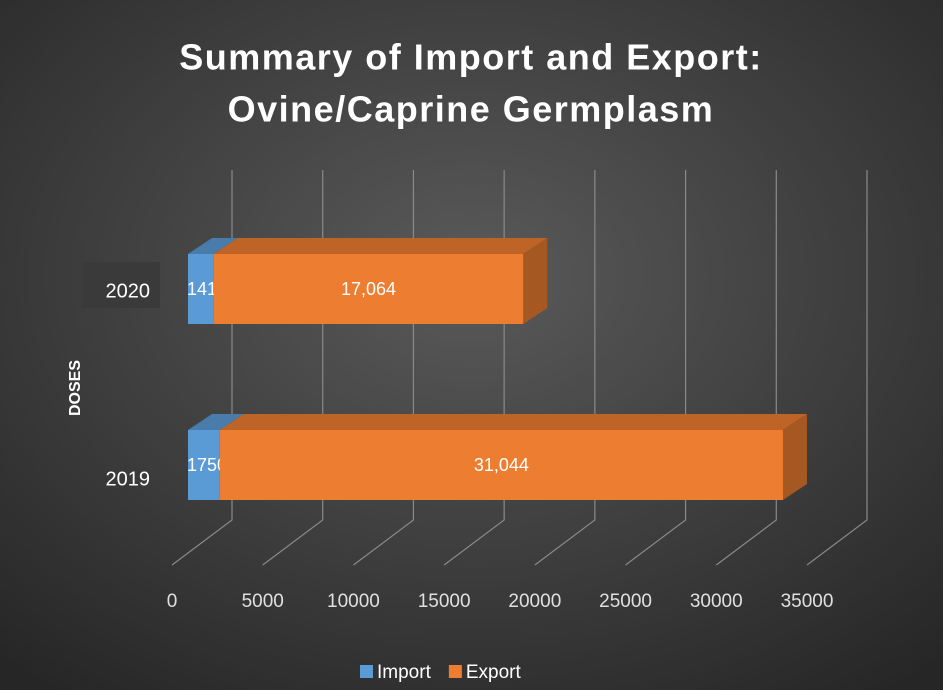 Image resolution: width=943 pixels, height=690 pixels. I want to click on x-tick-label: 35000, so click(807, 601).